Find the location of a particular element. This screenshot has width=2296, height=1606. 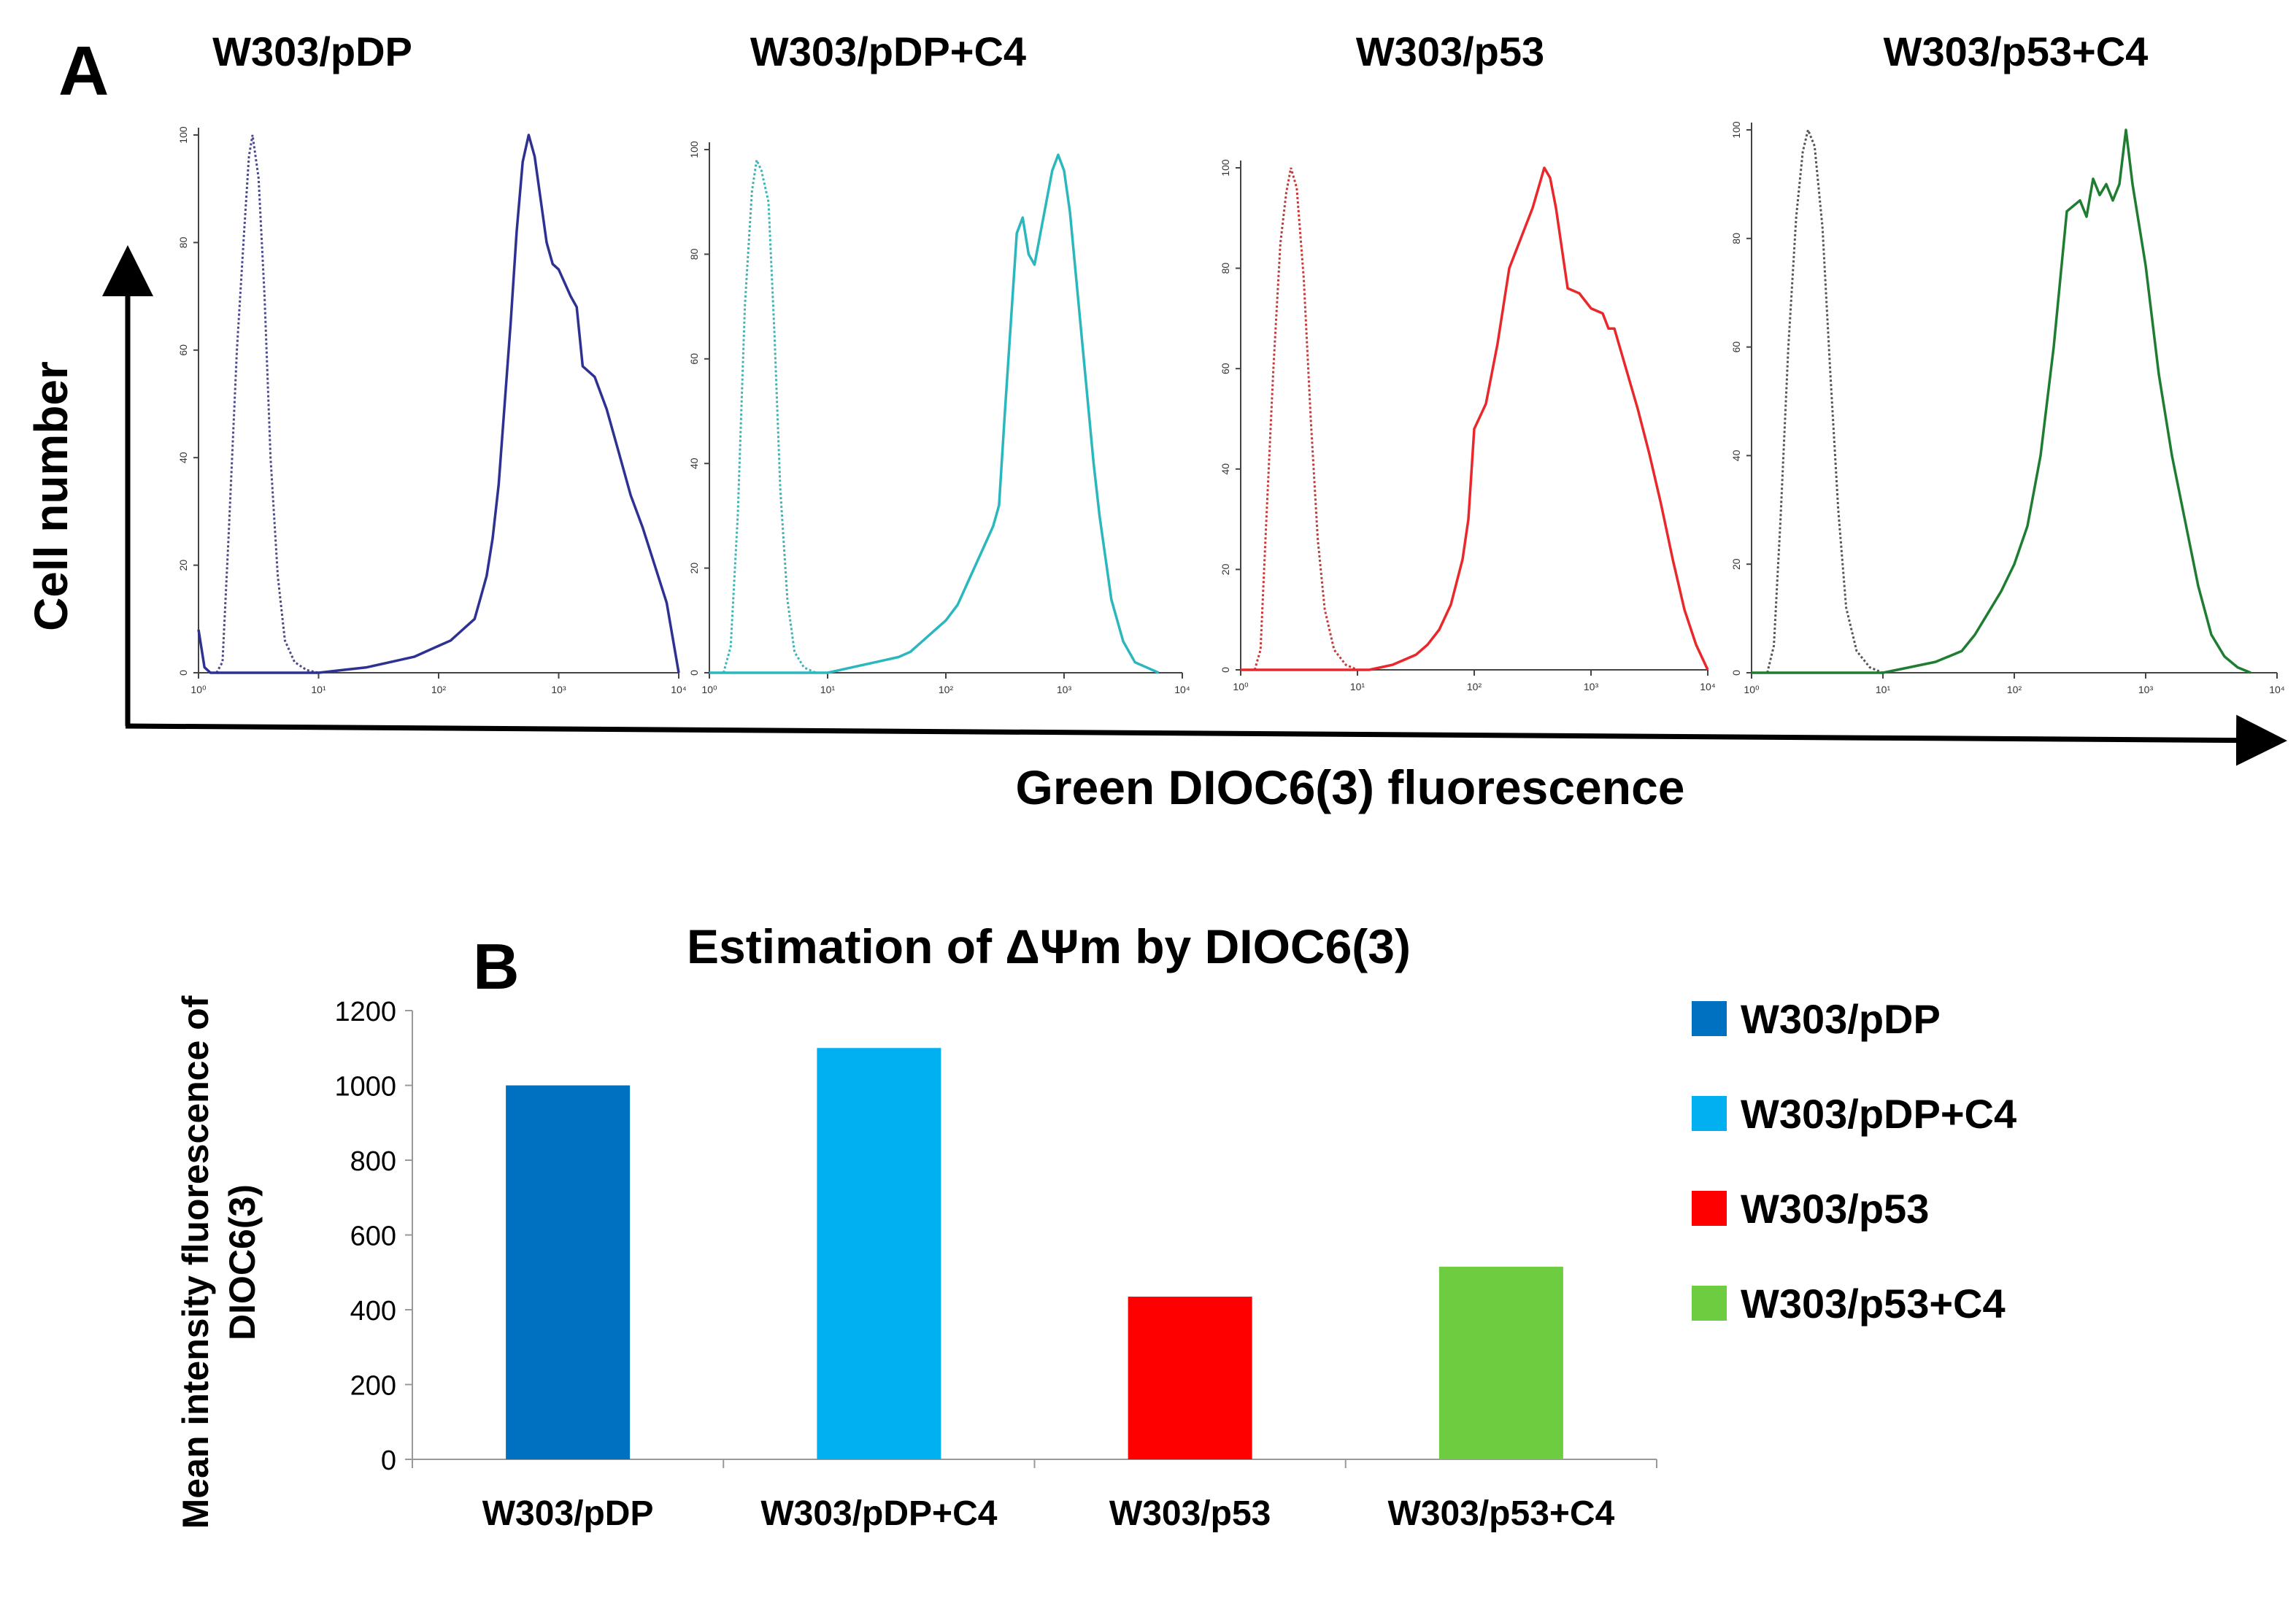

histogram-title-2: W303/pDP+C4 is located at coordinates (888, 51).